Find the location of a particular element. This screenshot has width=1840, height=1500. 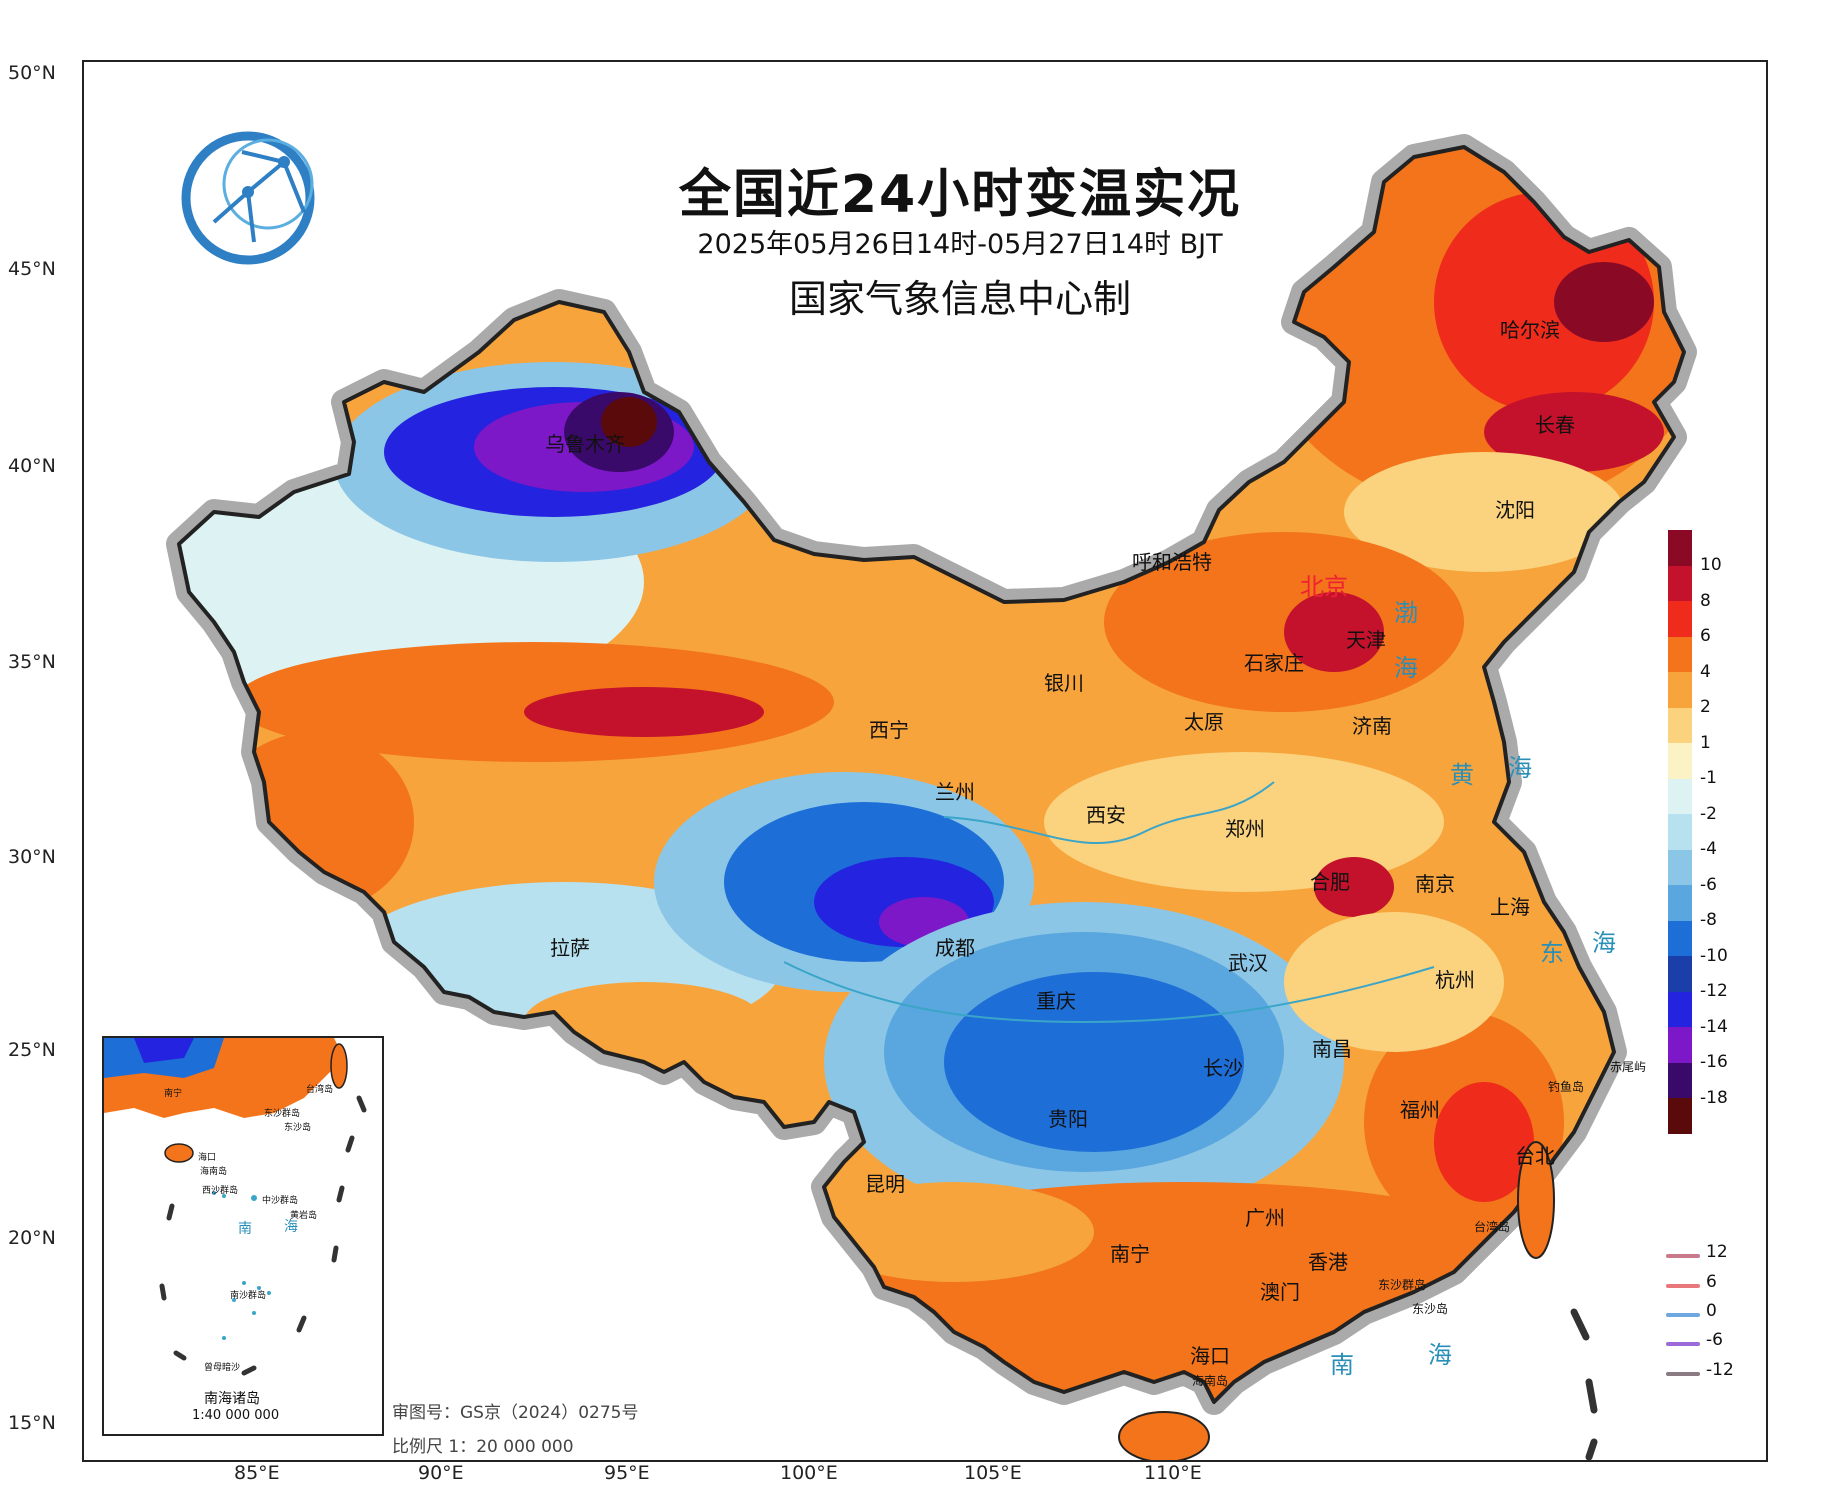

city-fuzhou: 福州 is located at coordinates (1420, 1110).